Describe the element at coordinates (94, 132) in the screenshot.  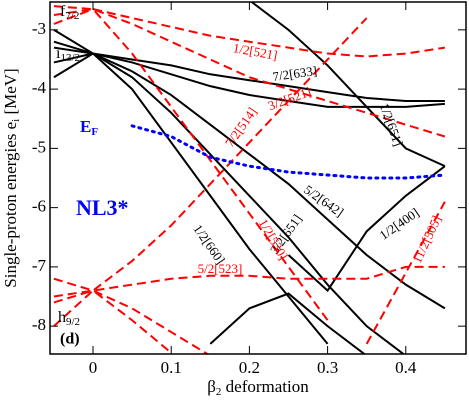
I see `fermi-label-sub: F` at that location.